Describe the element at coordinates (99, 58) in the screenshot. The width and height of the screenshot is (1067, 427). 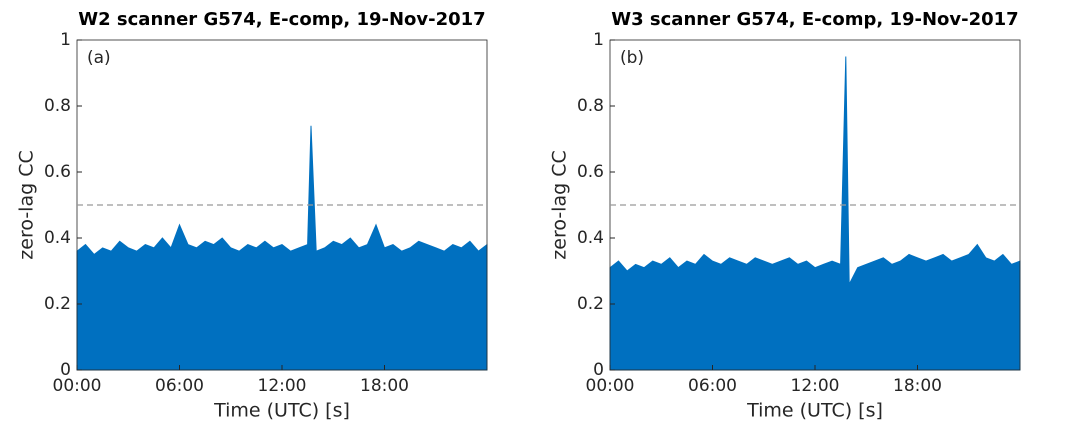
I see `panel-label: (a)` at that location.